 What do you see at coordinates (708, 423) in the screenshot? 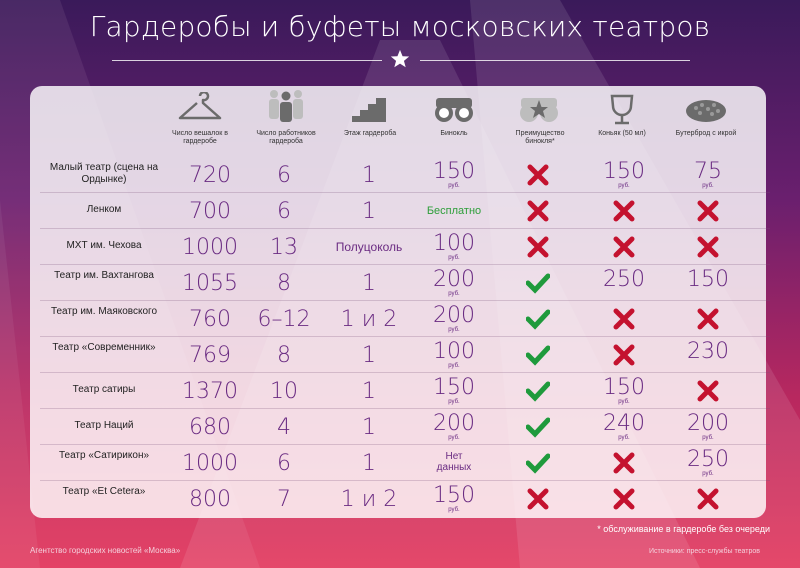
I see `sandwich-value: 200` at bounding box center [708, 423].